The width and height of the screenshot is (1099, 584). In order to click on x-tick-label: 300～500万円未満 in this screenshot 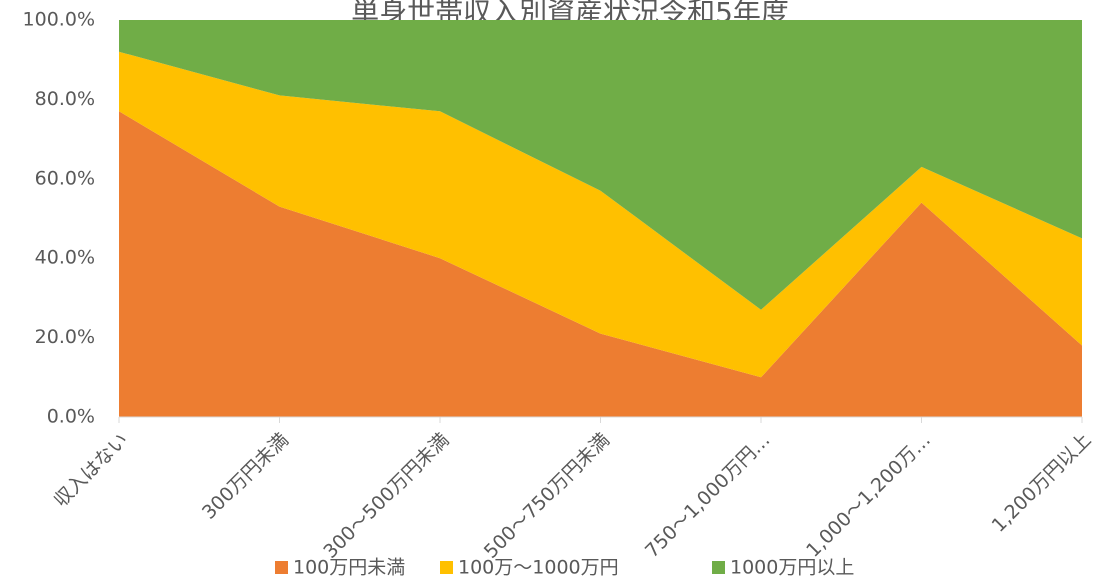, I will do `click(386, 496)`.